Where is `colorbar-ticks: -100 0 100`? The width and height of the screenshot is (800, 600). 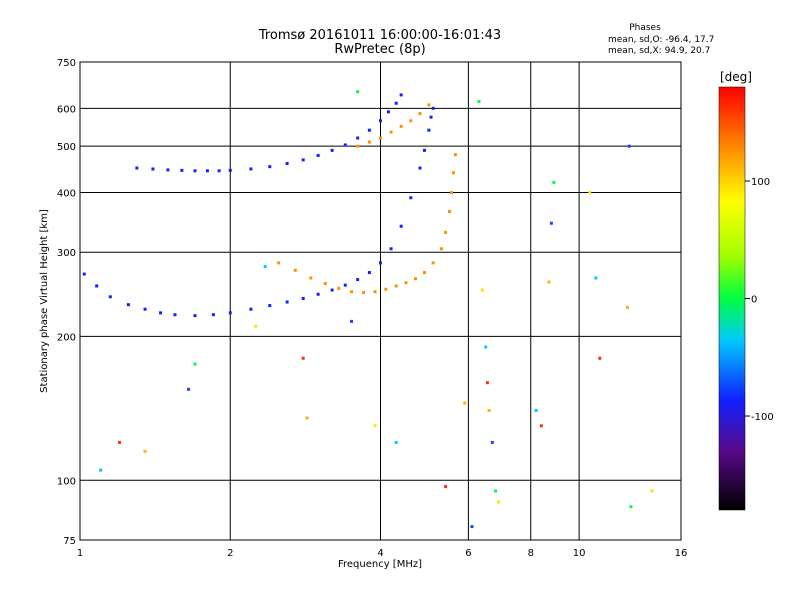
colorbar-ticks: -100 0 100 is located at coordinates (759, 300).